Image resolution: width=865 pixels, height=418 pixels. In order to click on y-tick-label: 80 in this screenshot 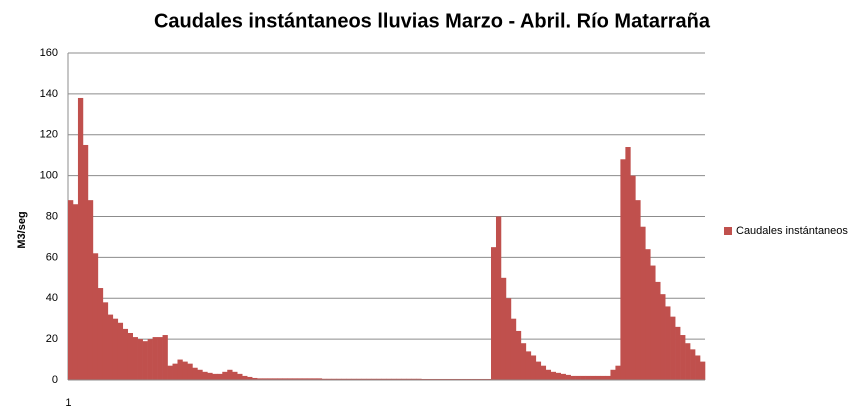, I will do `click(52, 216)`.